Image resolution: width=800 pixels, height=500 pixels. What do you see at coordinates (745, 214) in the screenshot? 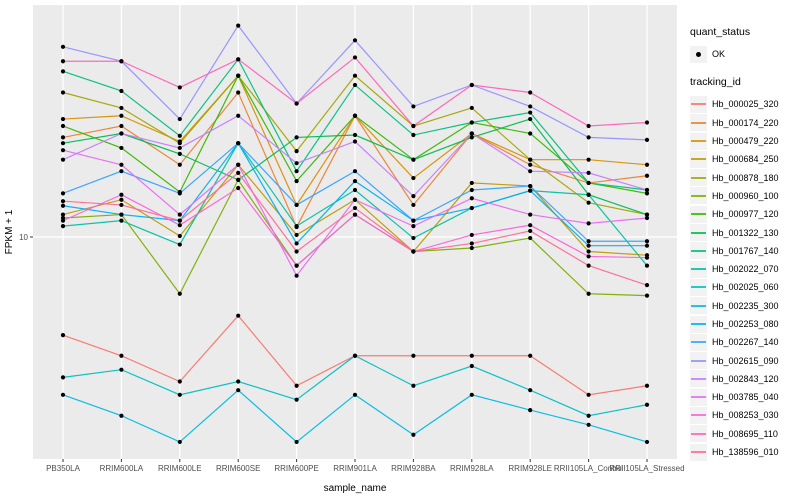
I see `legend-item-label: Hb_000977_120` at bounding box center [745, 214].